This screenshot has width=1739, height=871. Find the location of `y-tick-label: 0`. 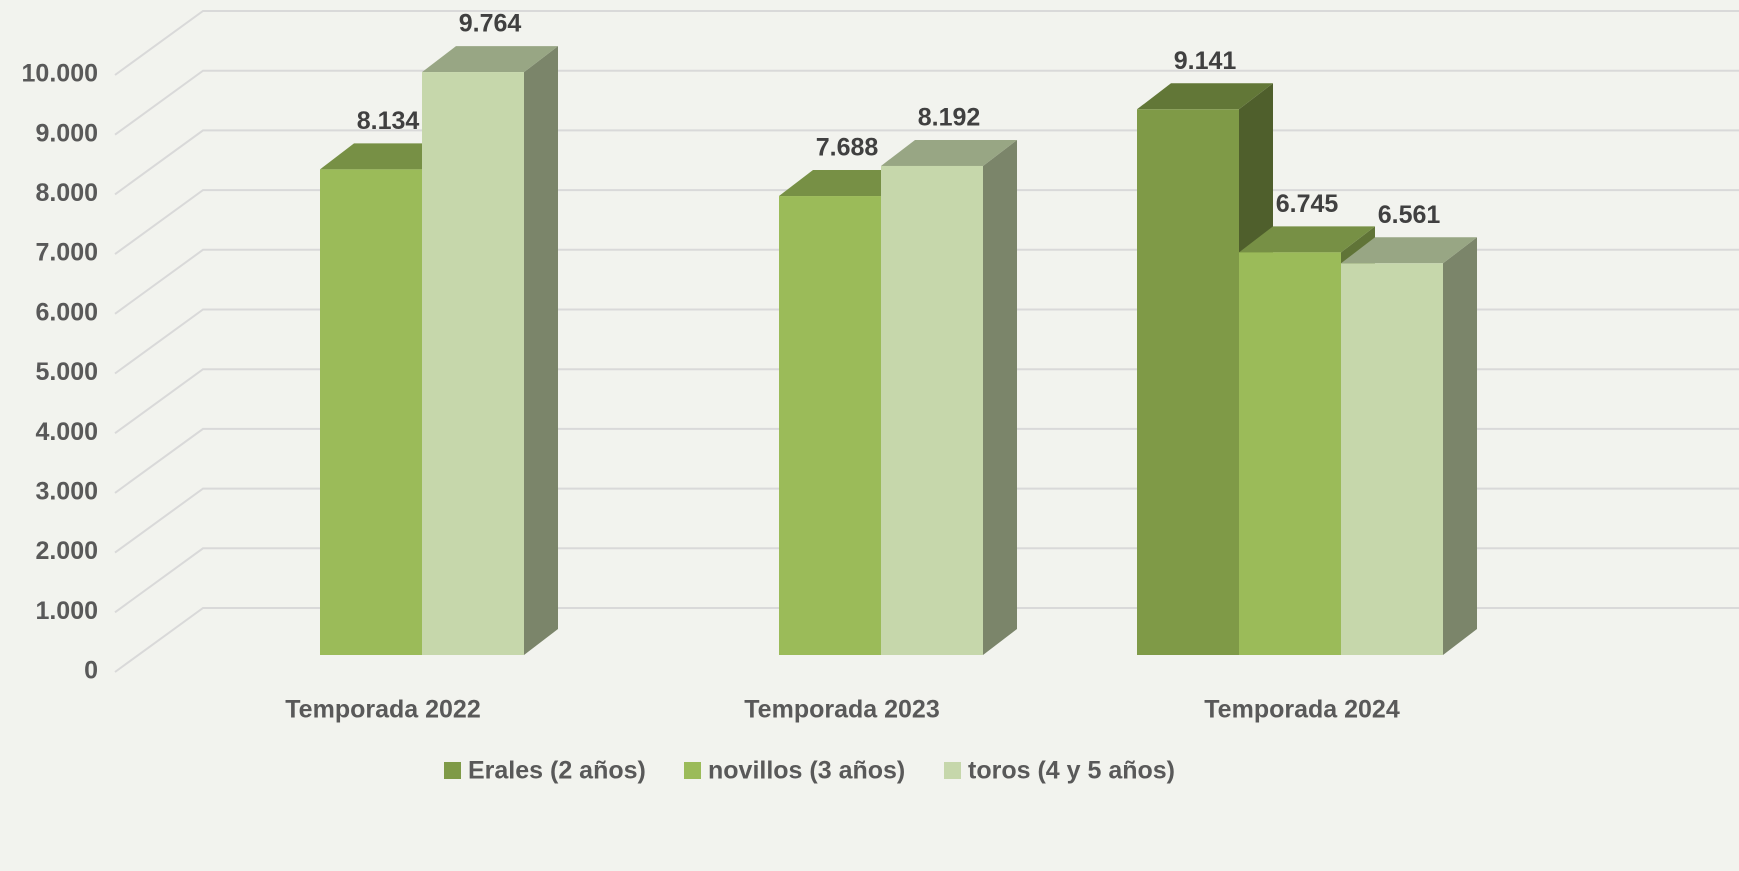

y-tick-label: 0 is located at coordinates (91, 671).